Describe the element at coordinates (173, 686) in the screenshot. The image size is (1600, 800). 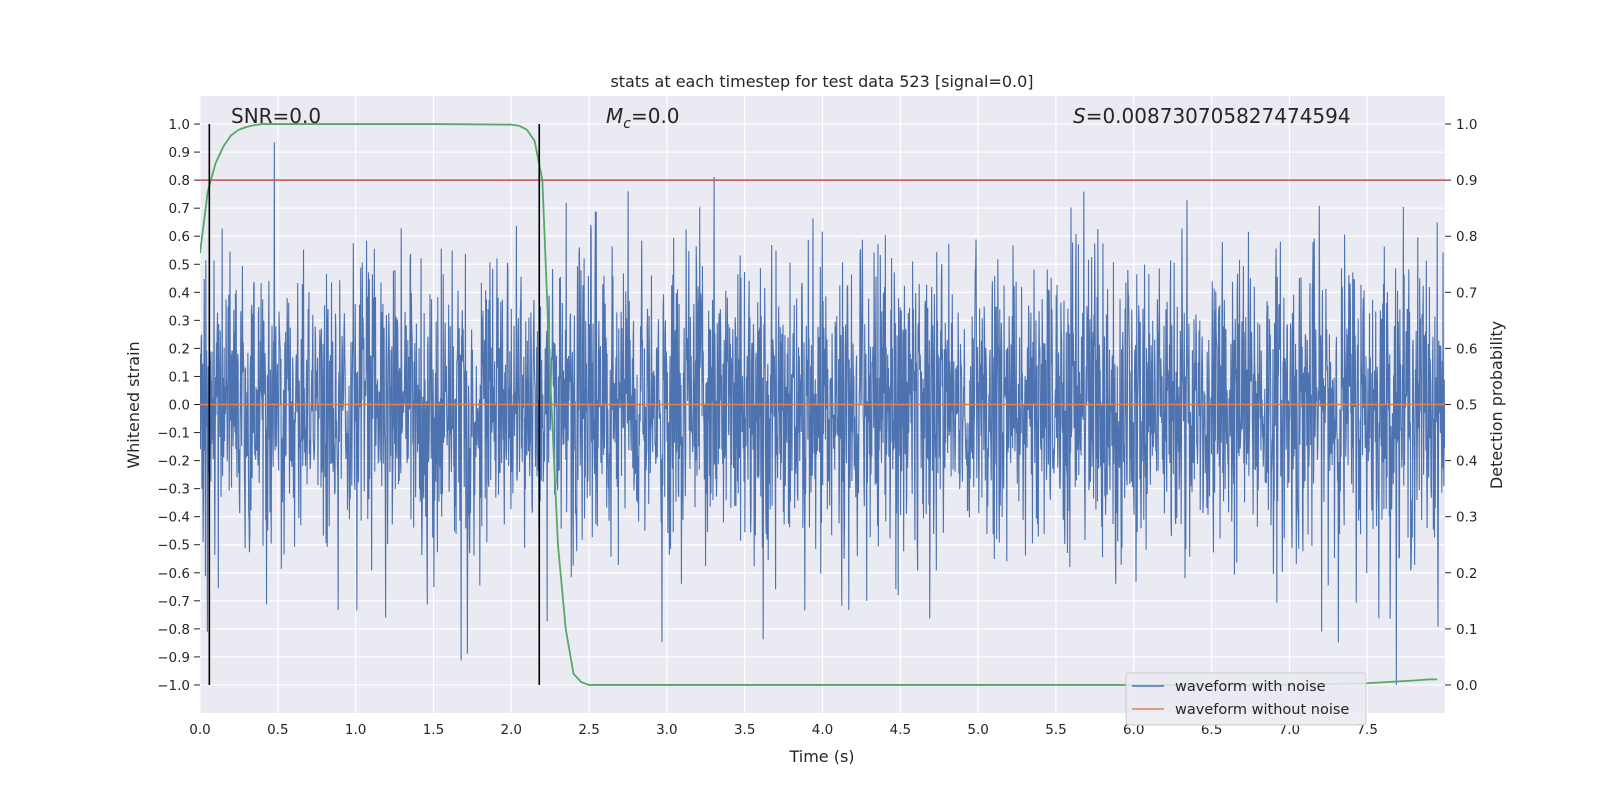
I see `y-tick-label: −1.0` at that location.